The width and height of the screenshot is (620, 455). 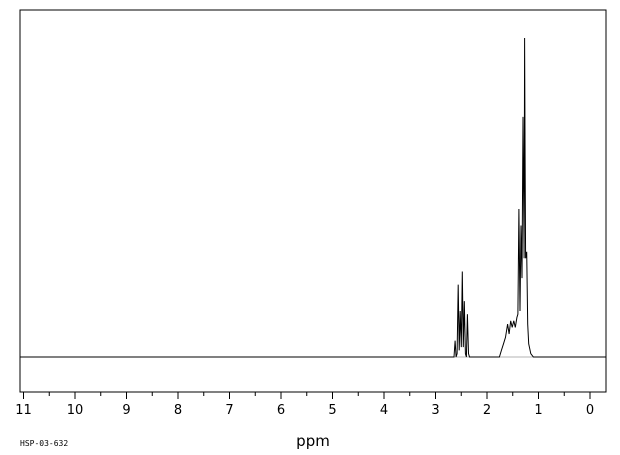 I want to click on spectrum-id-label: HSP-03-632, so click(x=44, y=443).